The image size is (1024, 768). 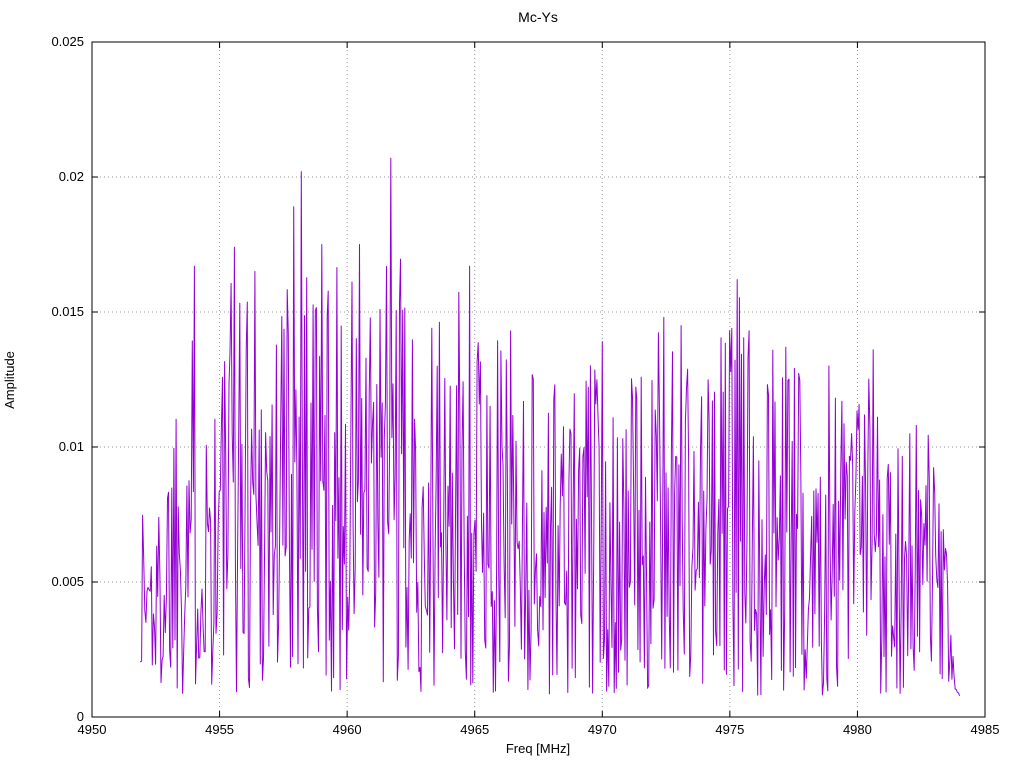 I want to click on x-tick-label: 4985, so click(x=985, y=729).